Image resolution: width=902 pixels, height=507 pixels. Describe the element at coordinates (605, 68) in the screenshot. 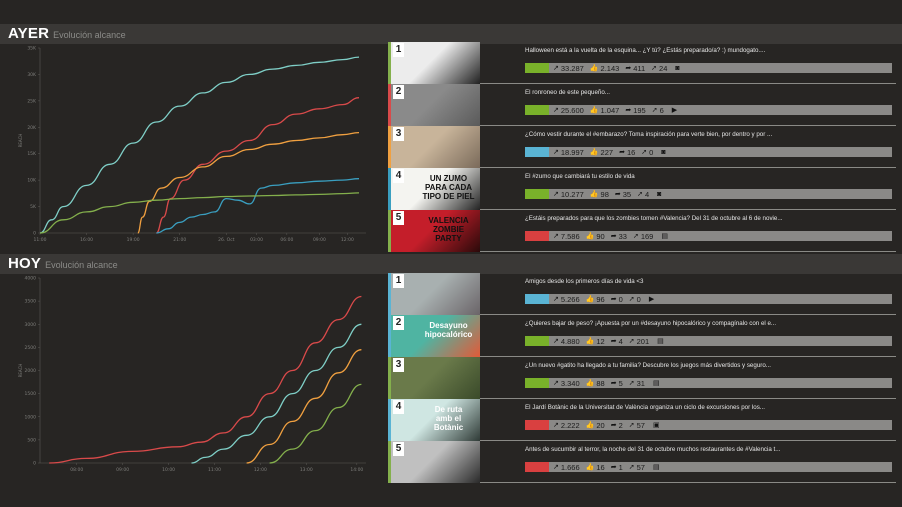

I see `likes-stat: 👍 2.143` at that location.